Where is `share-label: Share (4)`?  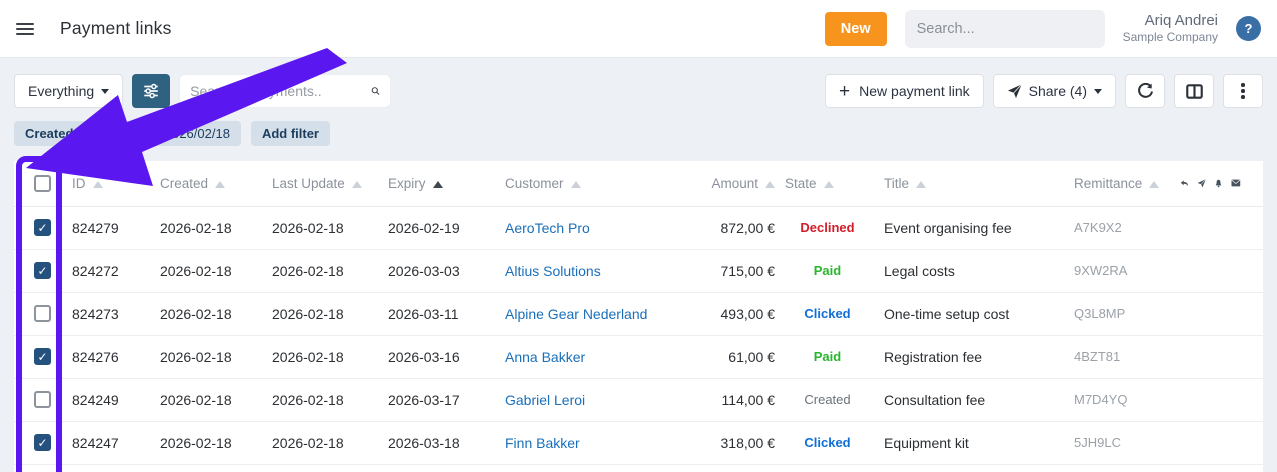 share-label: Share (4) is located at coordinates (1057, 91).